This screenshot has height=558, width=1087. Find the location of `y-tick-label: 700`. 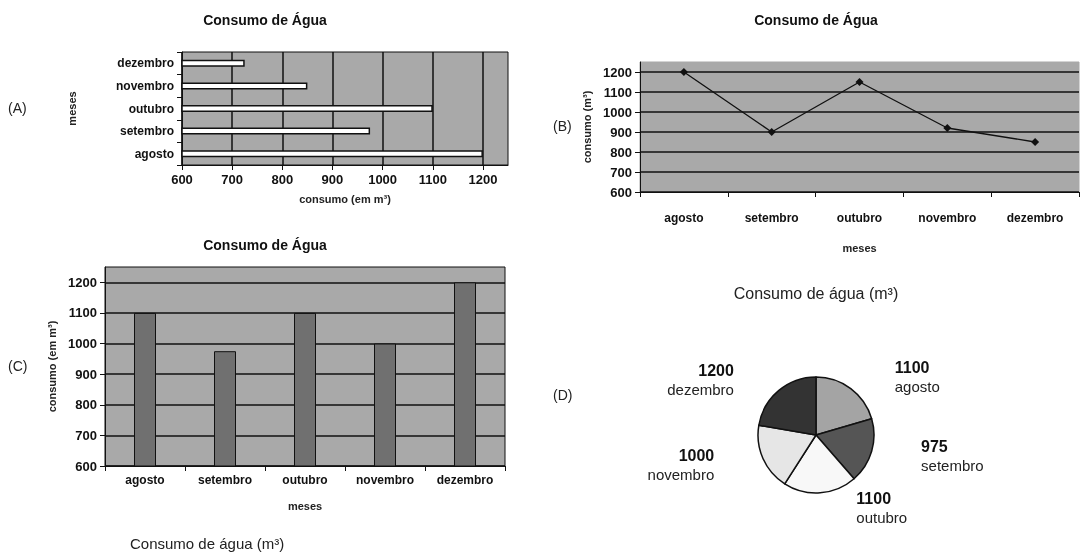

y-tick-label: 700 is located at coordinates (86, 435).